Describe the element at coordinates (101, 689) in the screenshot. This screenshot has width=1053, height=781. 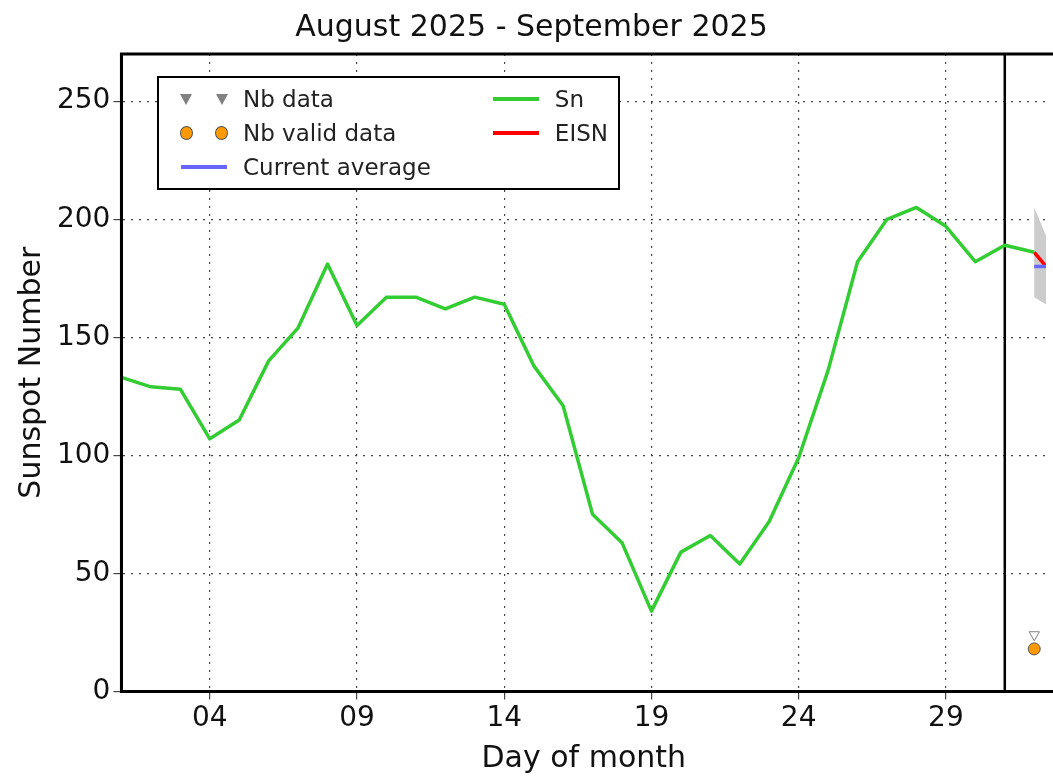
I see `y-tick-label: 0` at that location.